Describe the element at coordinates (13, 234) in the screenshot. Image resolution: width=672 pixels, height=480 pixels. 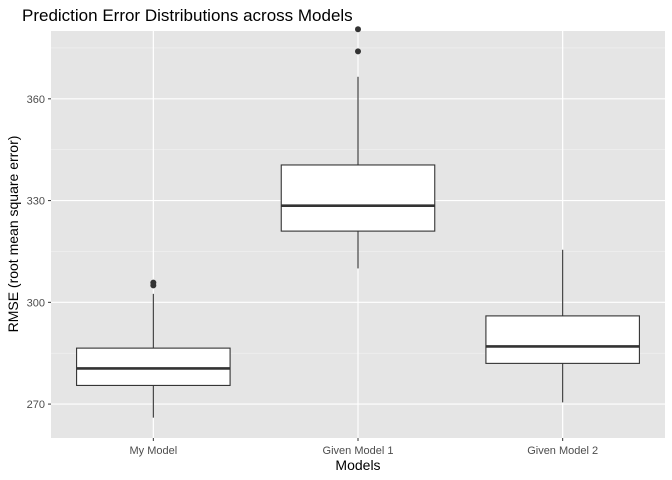
I see `y-axis-title: RMSE (root mean square error)` at that location.